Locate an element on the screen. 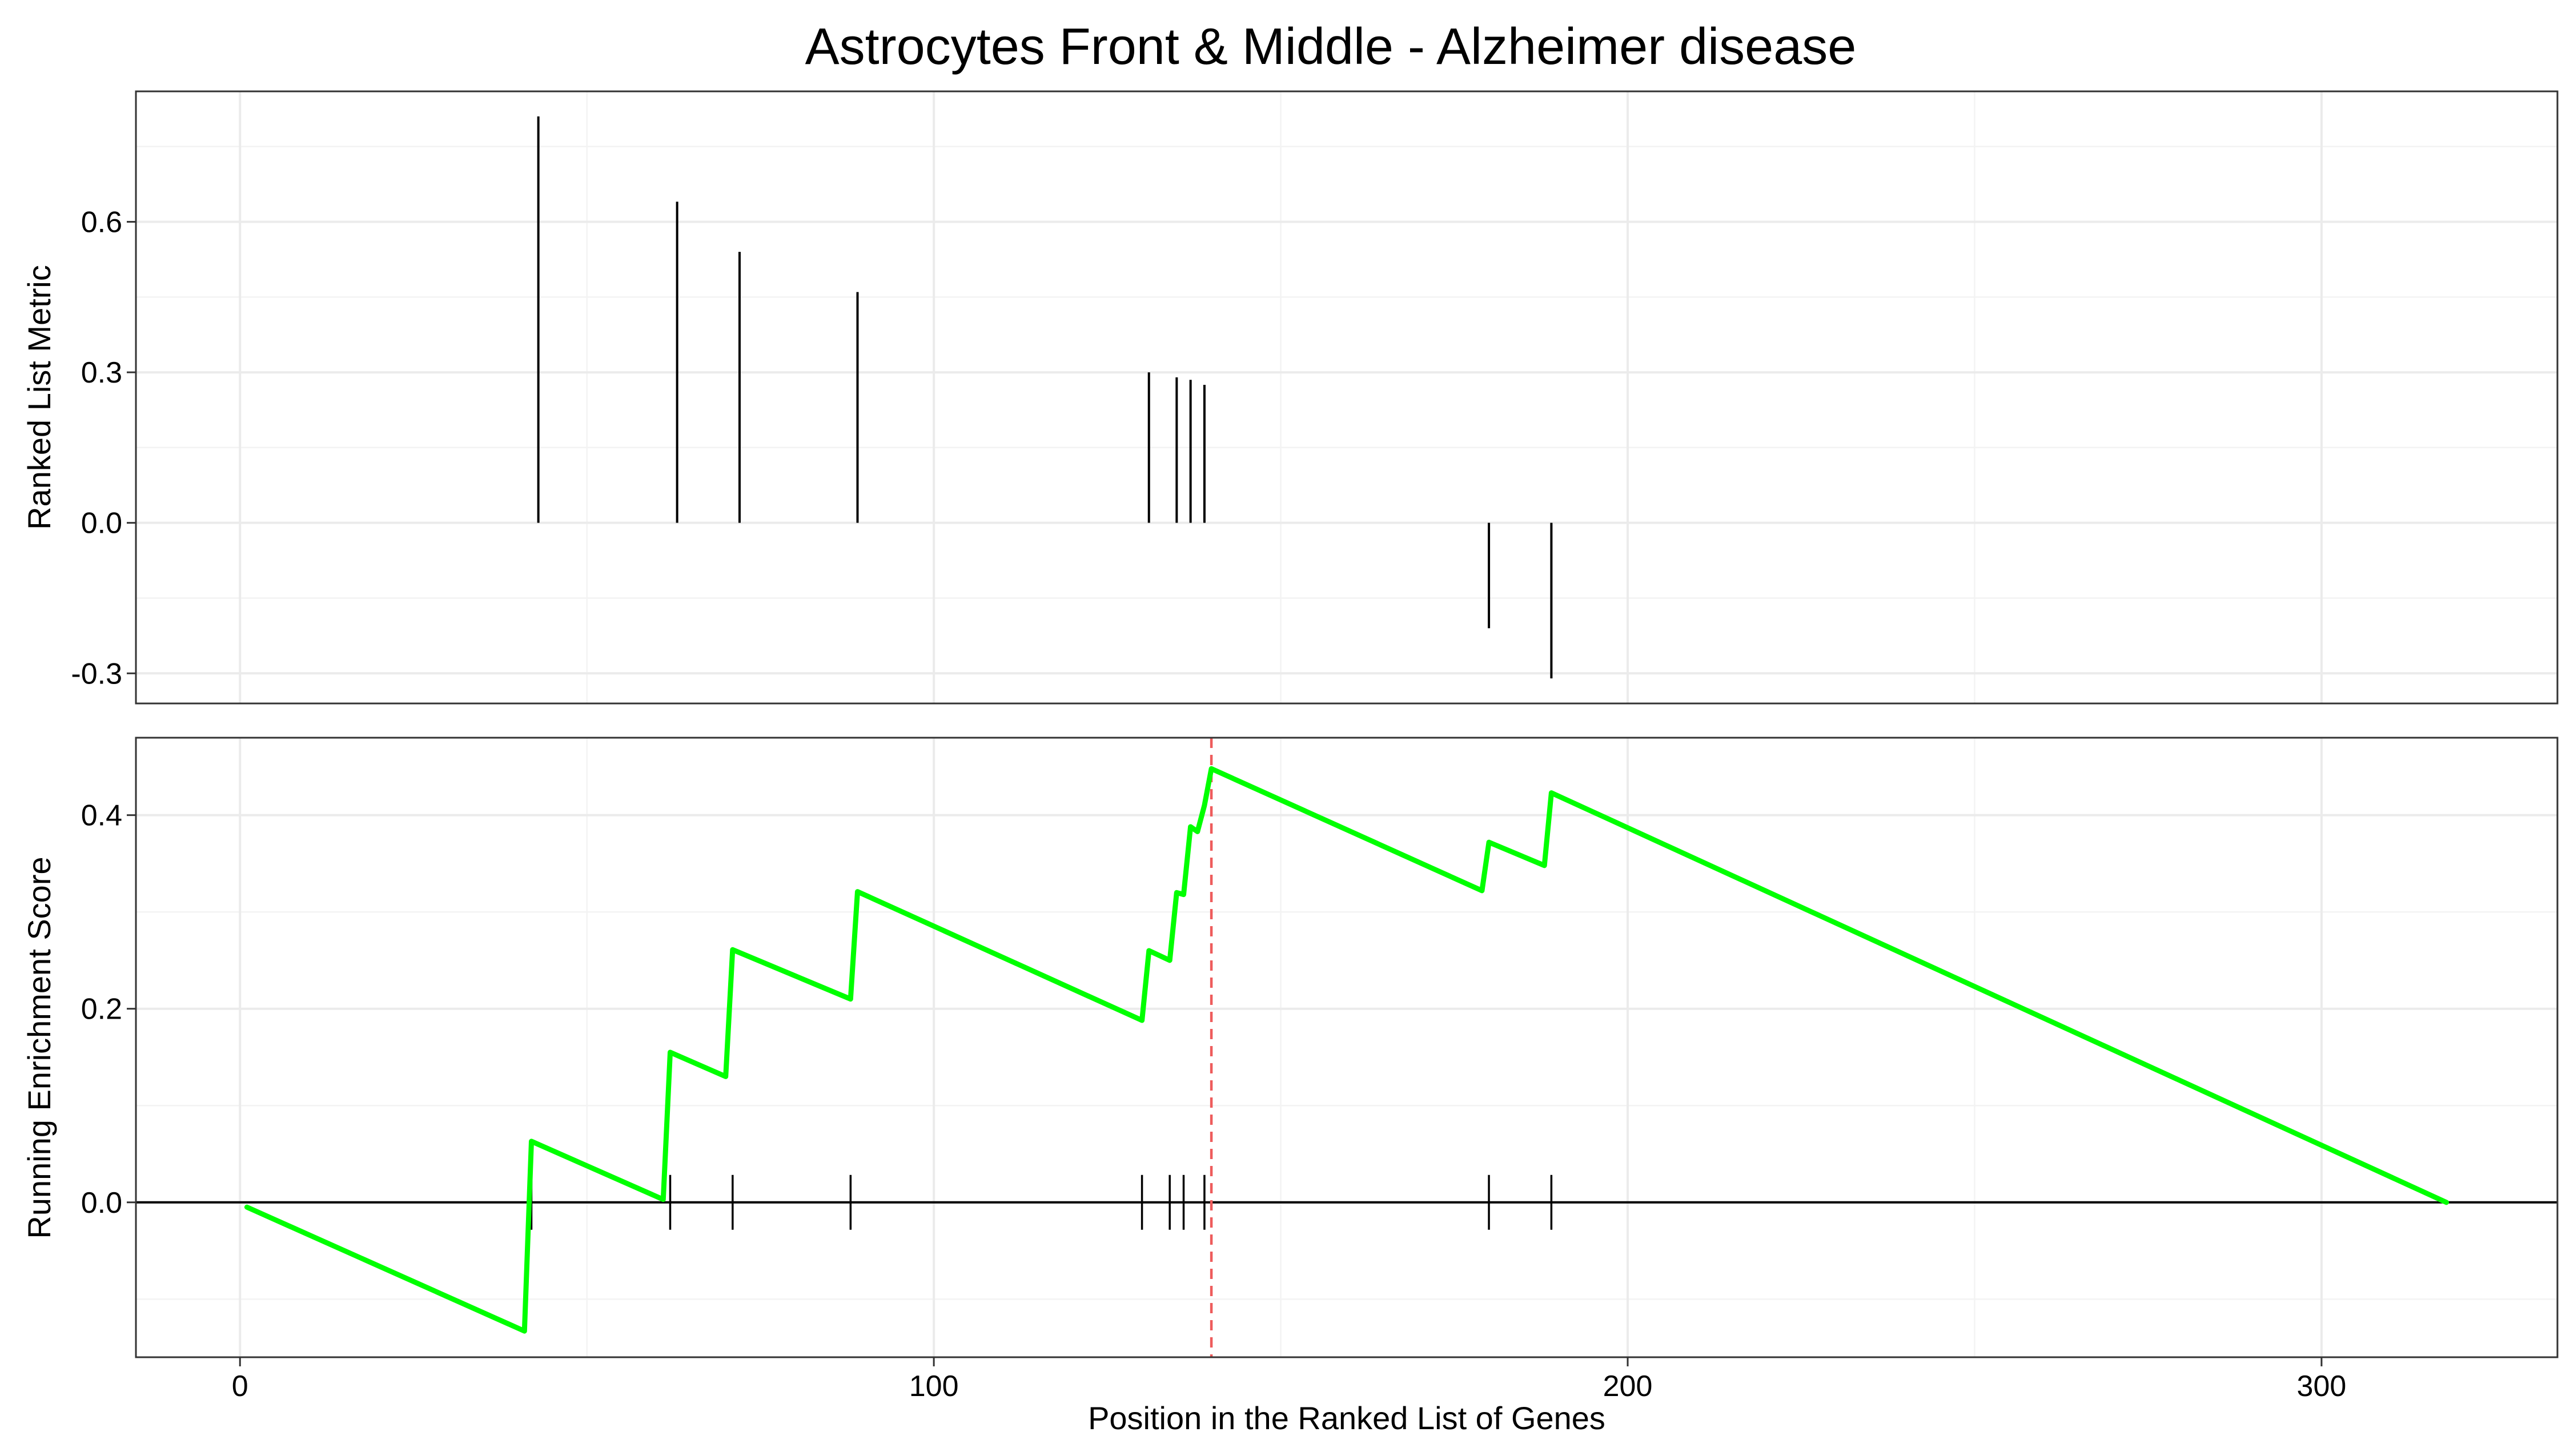 The width and height of the screenshot is (2570, 1456). top-y-tick-label: 0.6 is located at coordinates (101, 222).